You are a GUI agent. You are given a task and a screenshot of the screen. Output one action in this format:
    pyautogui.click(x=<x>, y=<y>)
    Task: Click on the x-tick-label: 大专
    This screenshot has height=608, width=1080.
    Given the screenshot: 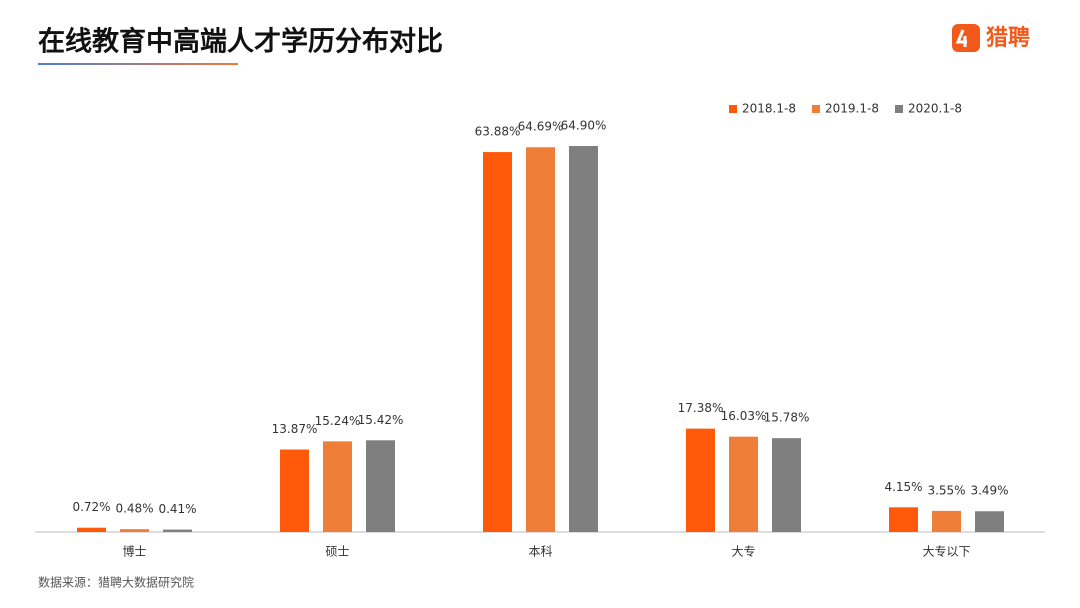 What is the action you would take?
    pyautogui.click(x=743, y=551)
    